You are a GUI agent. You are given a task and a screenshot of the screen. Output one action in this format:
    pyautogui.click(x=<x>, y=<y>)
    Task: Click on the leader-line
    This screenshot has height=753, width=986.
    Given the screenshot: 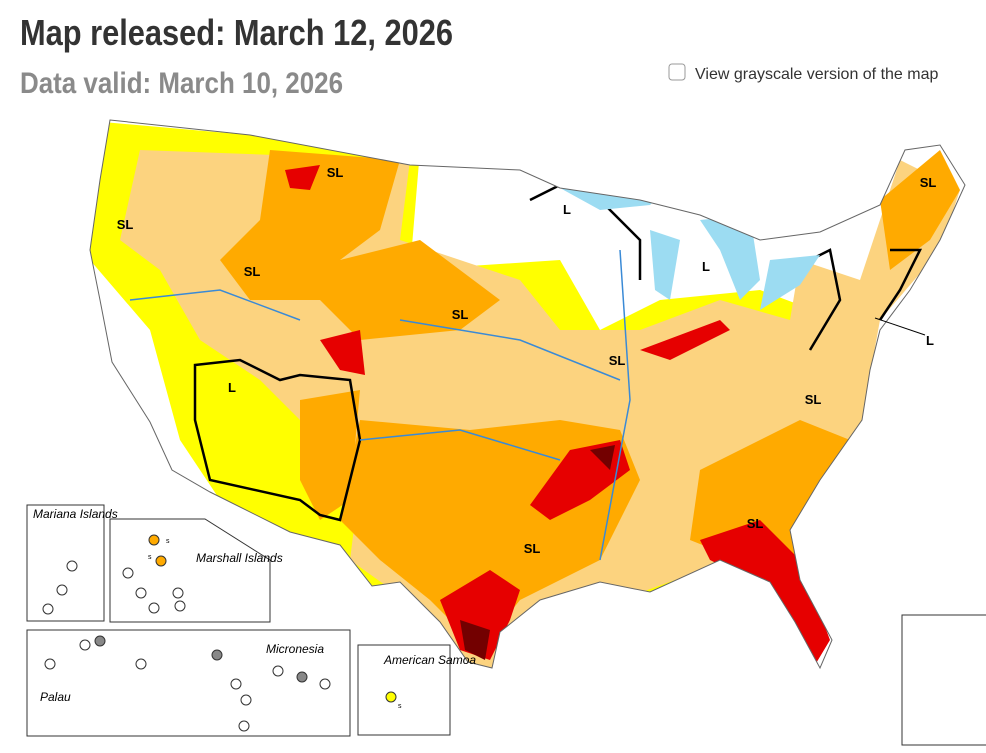 What is the action you would take?
    pyautogui.click(x=900, y=326)
    